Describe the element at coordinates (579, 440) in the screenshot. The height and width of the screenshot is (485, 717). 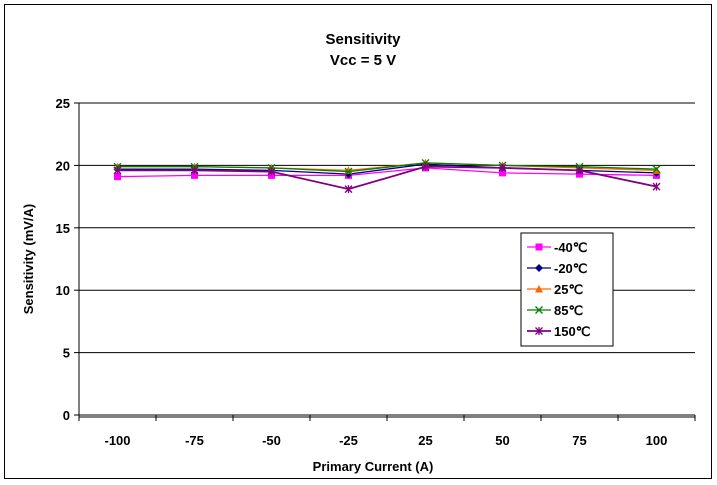
I see `x-tick-label: 75` at that location.